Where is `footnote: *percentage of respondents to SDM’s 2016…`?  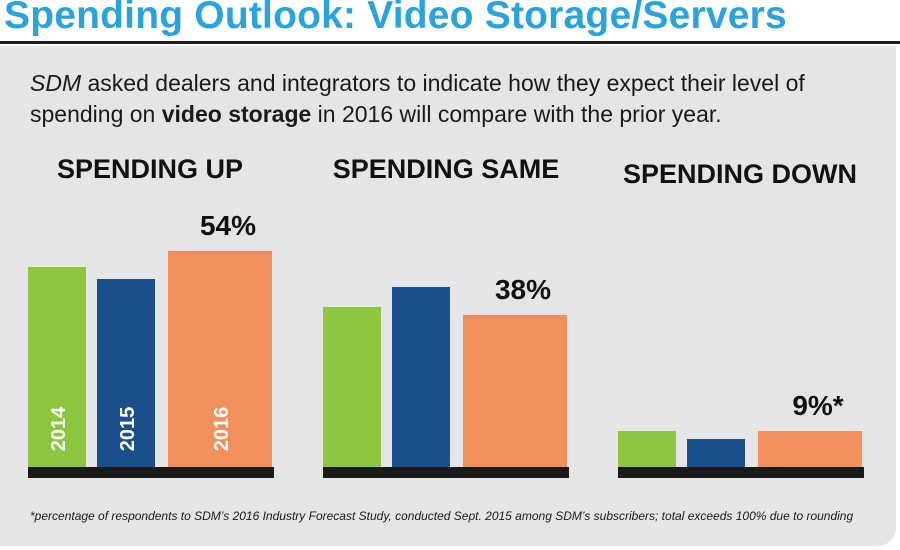
footnote: *percentage of respondents to SDM’s 2016… is located at coordinates (442, 516).